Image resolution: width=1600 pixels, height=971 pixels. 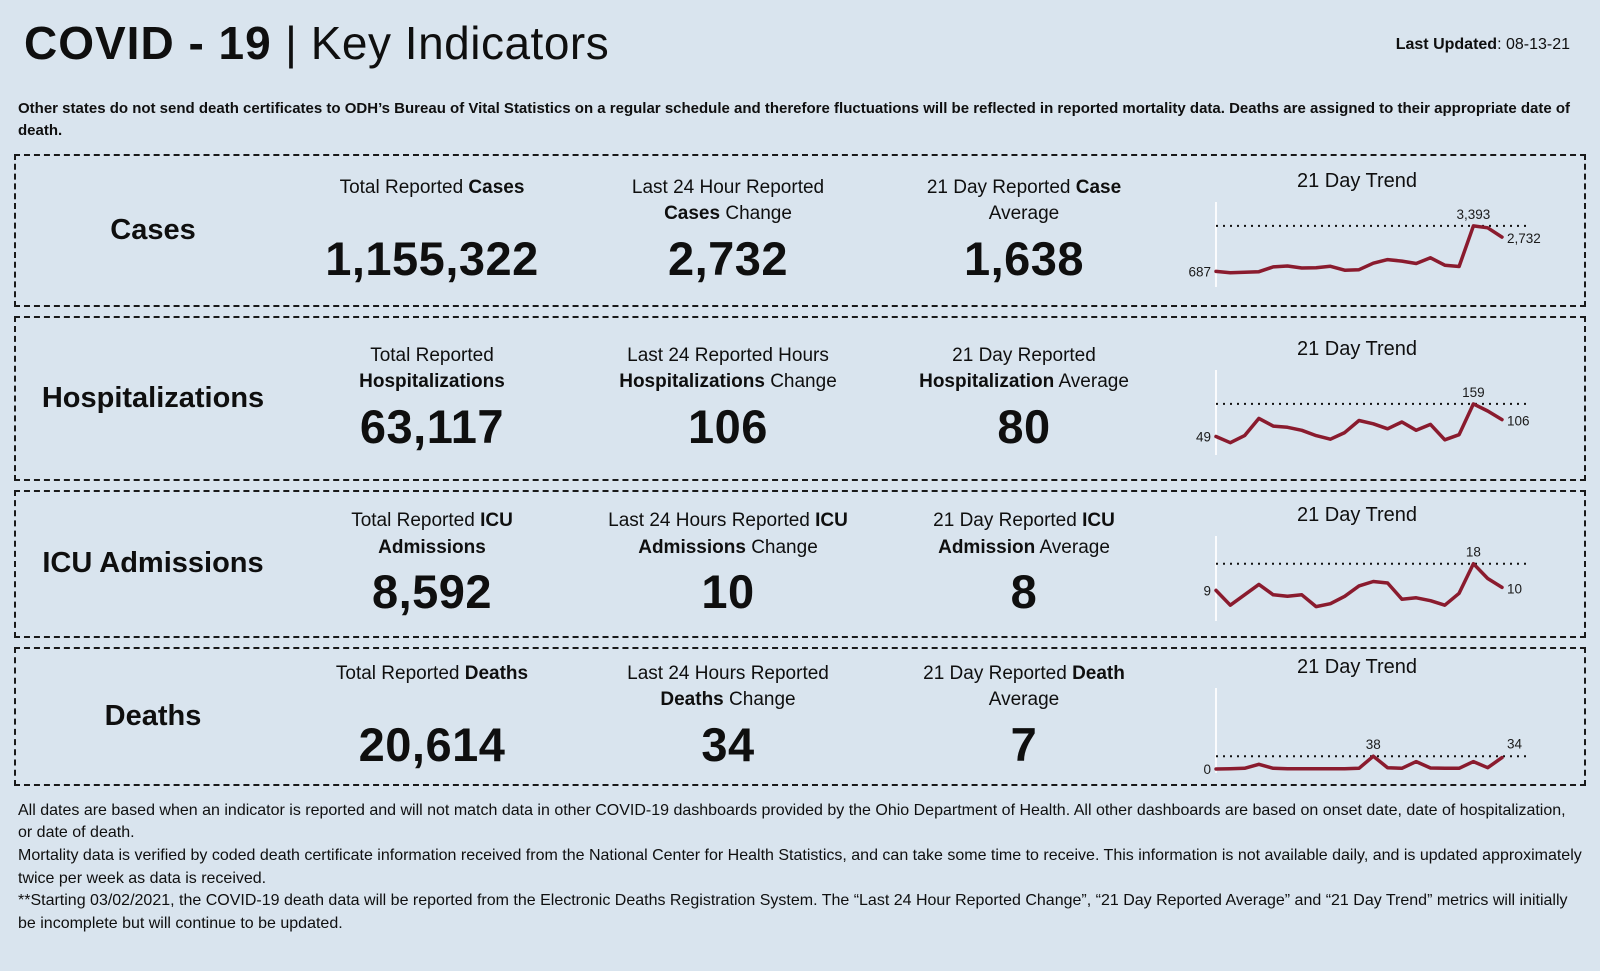 I want to click on stat-total-hospitalizations: Total Reported Hospitalizations 63,117, so click(x=432, y=398).